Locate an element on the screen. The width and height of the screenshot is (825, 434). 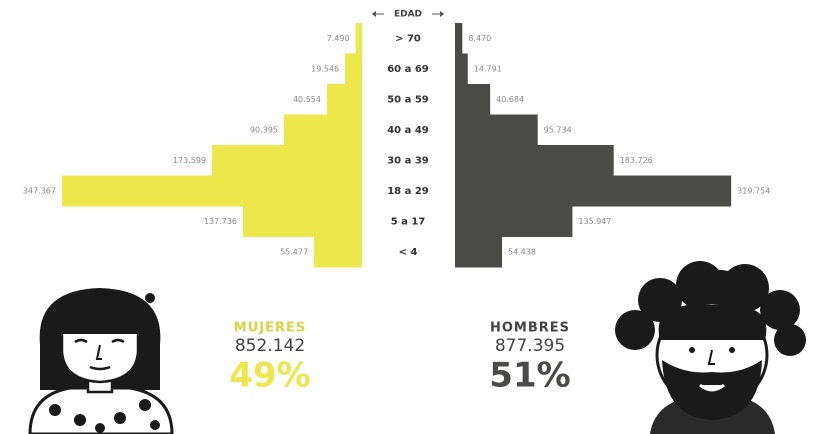
value-label: 137.736 is located at coordinates (220, 221).